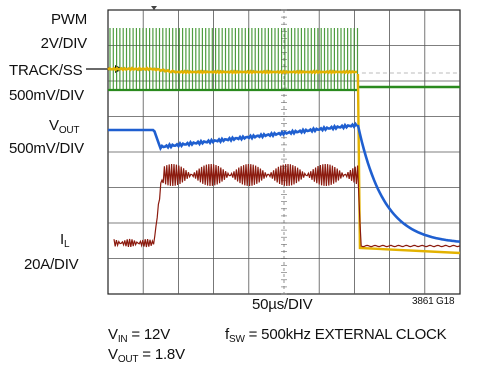  Describe the element at coordinates (234, 59) in the screenshot. I see `pwm-trace` at that location.